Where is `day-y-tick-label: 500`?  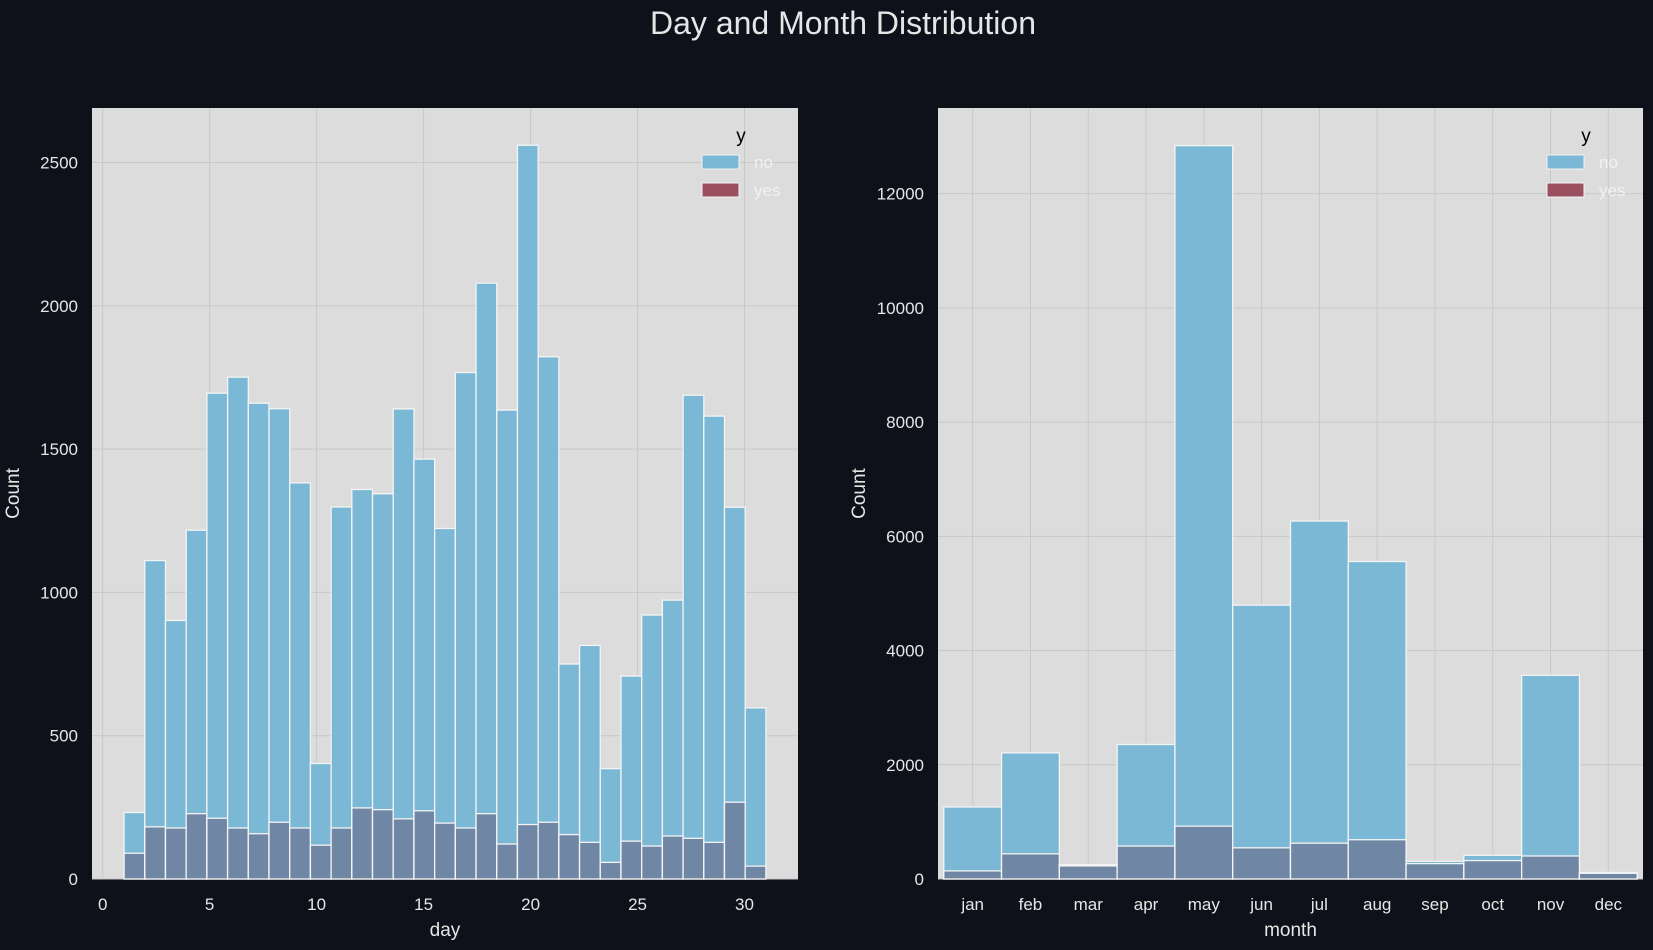 day-y-tick-label: 500 is located at coordinates (64, 736).